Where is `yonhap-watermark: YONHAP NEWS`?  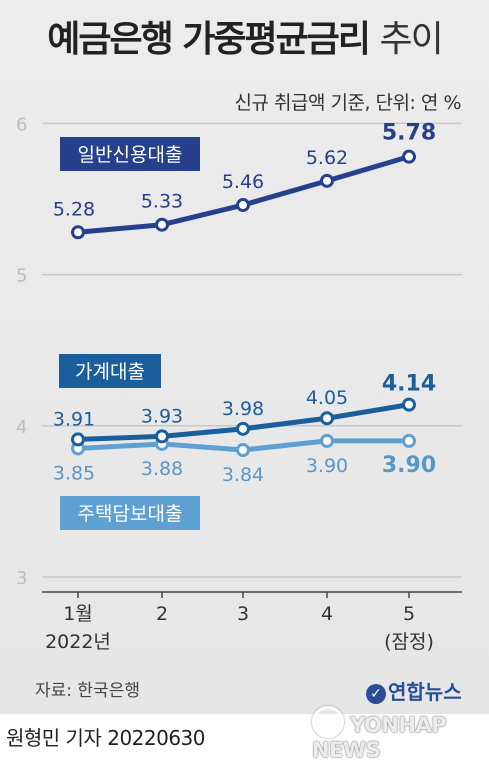
yonhap-watermark: YONHAP NEWS is located at coordinates (400, 734).